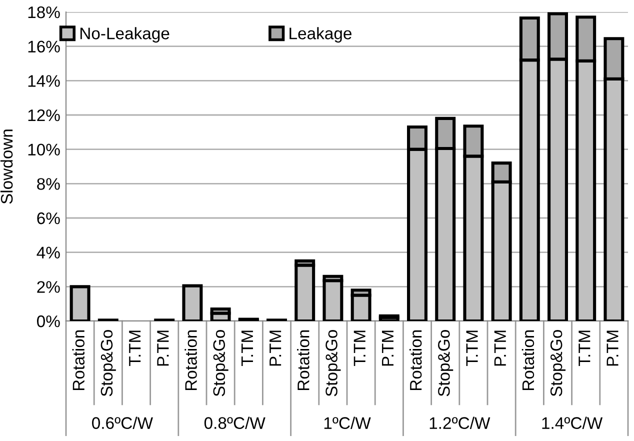 Image resolution: width=634 pixels, height=441 pixels. Describe the element at coordinates (48, 218) in the screenshot. I see `y-tick-label: 6%` at that location.